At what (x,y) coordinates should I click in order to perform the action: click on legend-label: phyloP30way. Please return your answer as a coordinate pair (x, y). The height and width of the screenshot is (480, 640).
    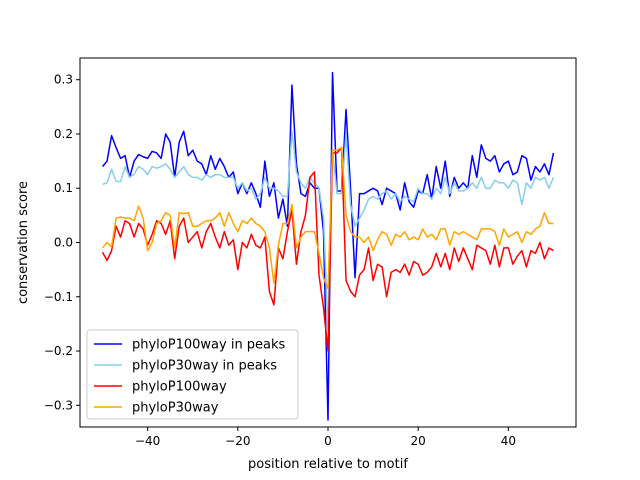
    Looking at the image, I should click on (175, 408).